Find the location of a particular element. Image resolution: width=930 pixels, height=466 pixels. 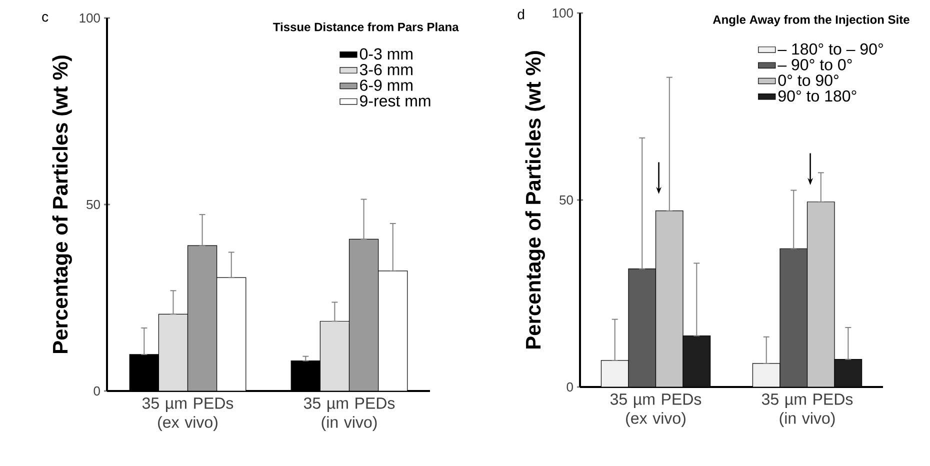

legend-label: 90° to 180° is located at coordinates (817, 96).